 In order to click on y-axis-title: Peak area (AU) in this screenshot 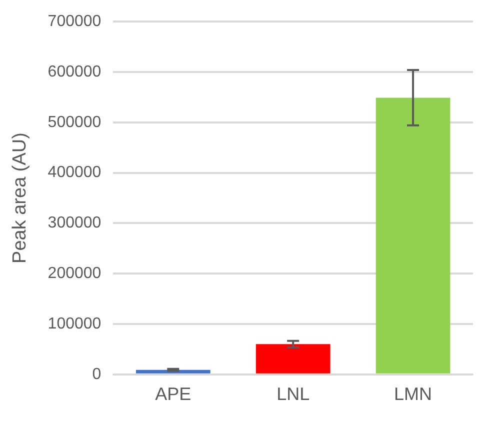, I will do `click(20, 198)`.